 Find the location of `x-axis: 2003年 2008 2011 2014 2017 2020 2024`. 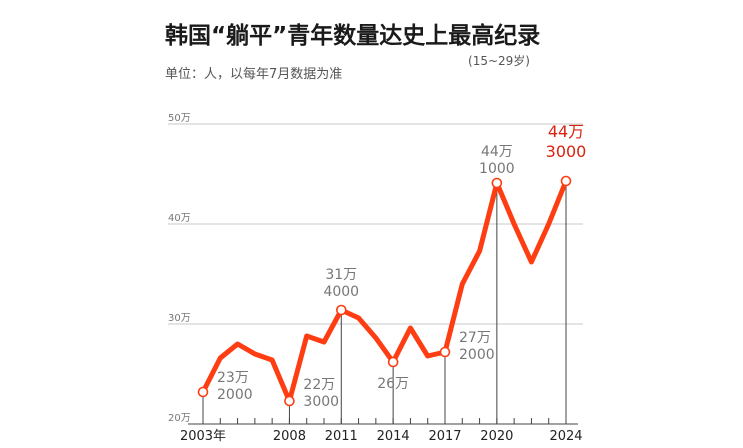

x-axis: 2003年 2008 2011 2014 2017 2020 2024 is located at coordinates (381, 431).